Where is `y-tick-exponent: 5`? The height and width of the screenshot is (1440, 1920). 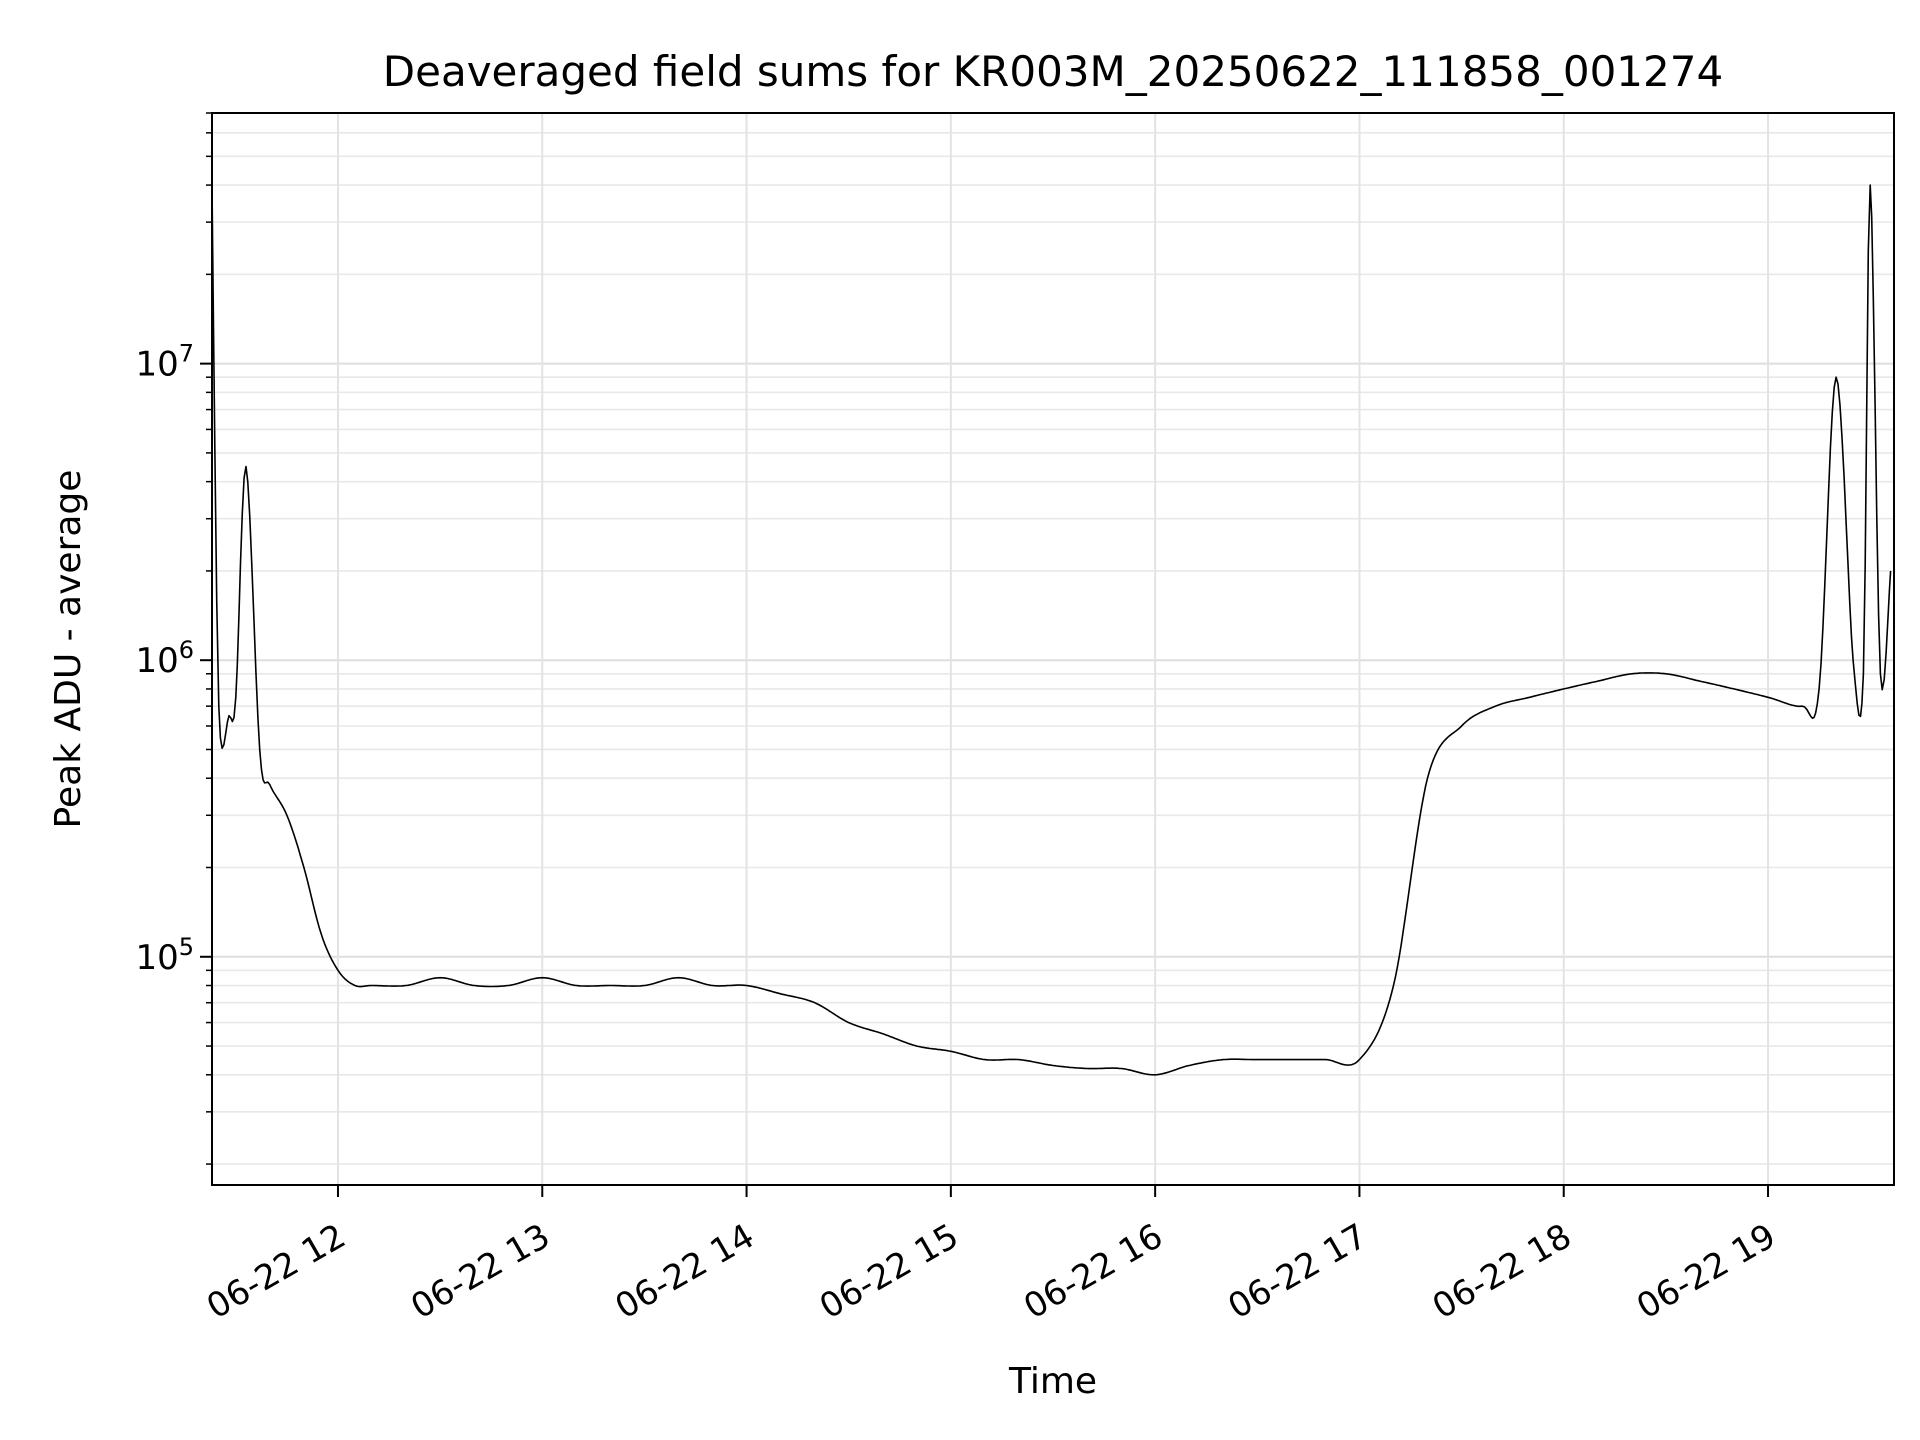 y-tick-exponent: 5 is located at coordinates (186, 947).